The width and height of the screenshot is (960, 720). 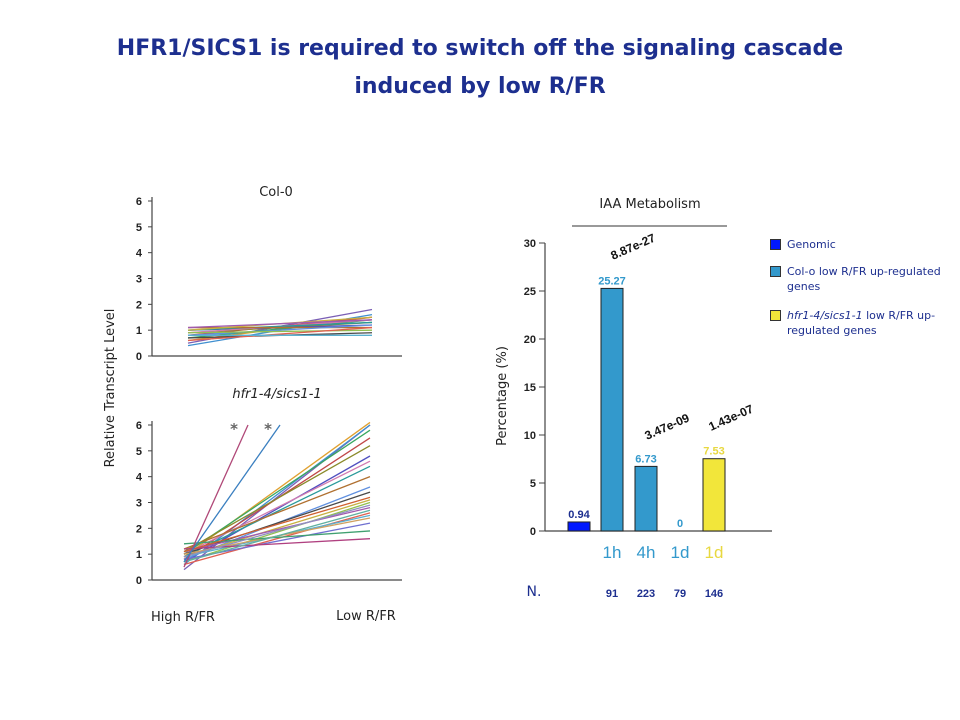 I want to click on legend-label-hfr1-italic: hfr1-4/sics1-1, so click(x=825, y=315).